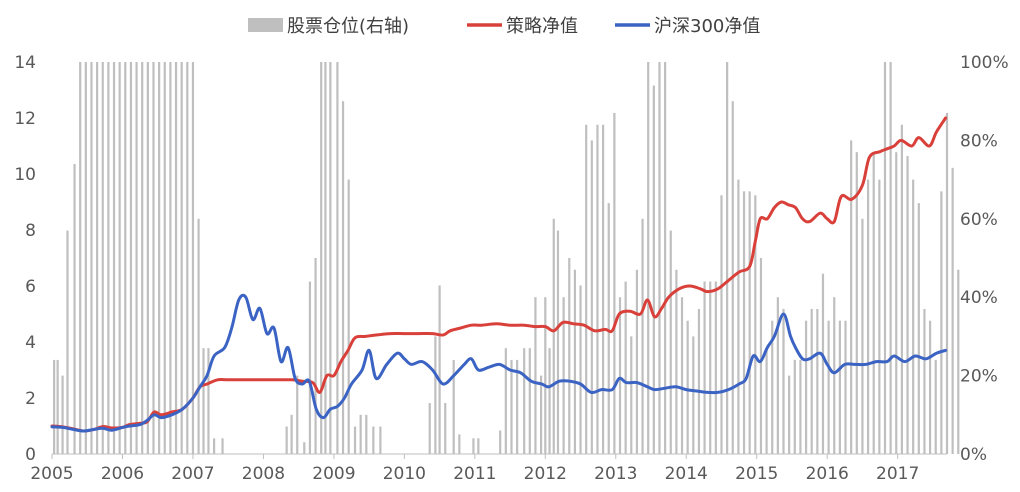 This screenshot has height=492, width=1020. Describe the element at coordinates (979, 298) in the screenshot. I see `y-right-tick-label-2: 40%` at that location.